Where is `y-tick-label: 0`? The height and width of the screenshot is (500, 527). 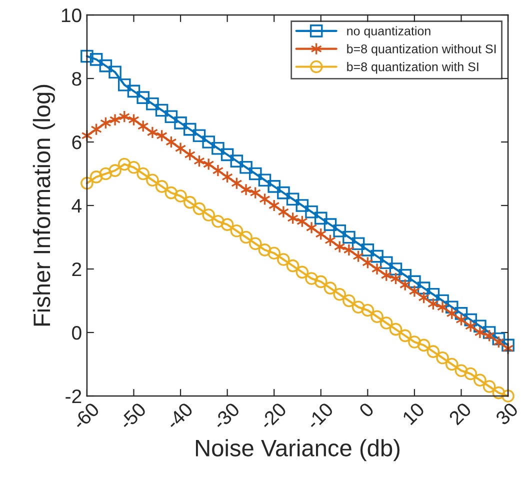
y-tick-label: 0 is located at coordinates (77, 333).